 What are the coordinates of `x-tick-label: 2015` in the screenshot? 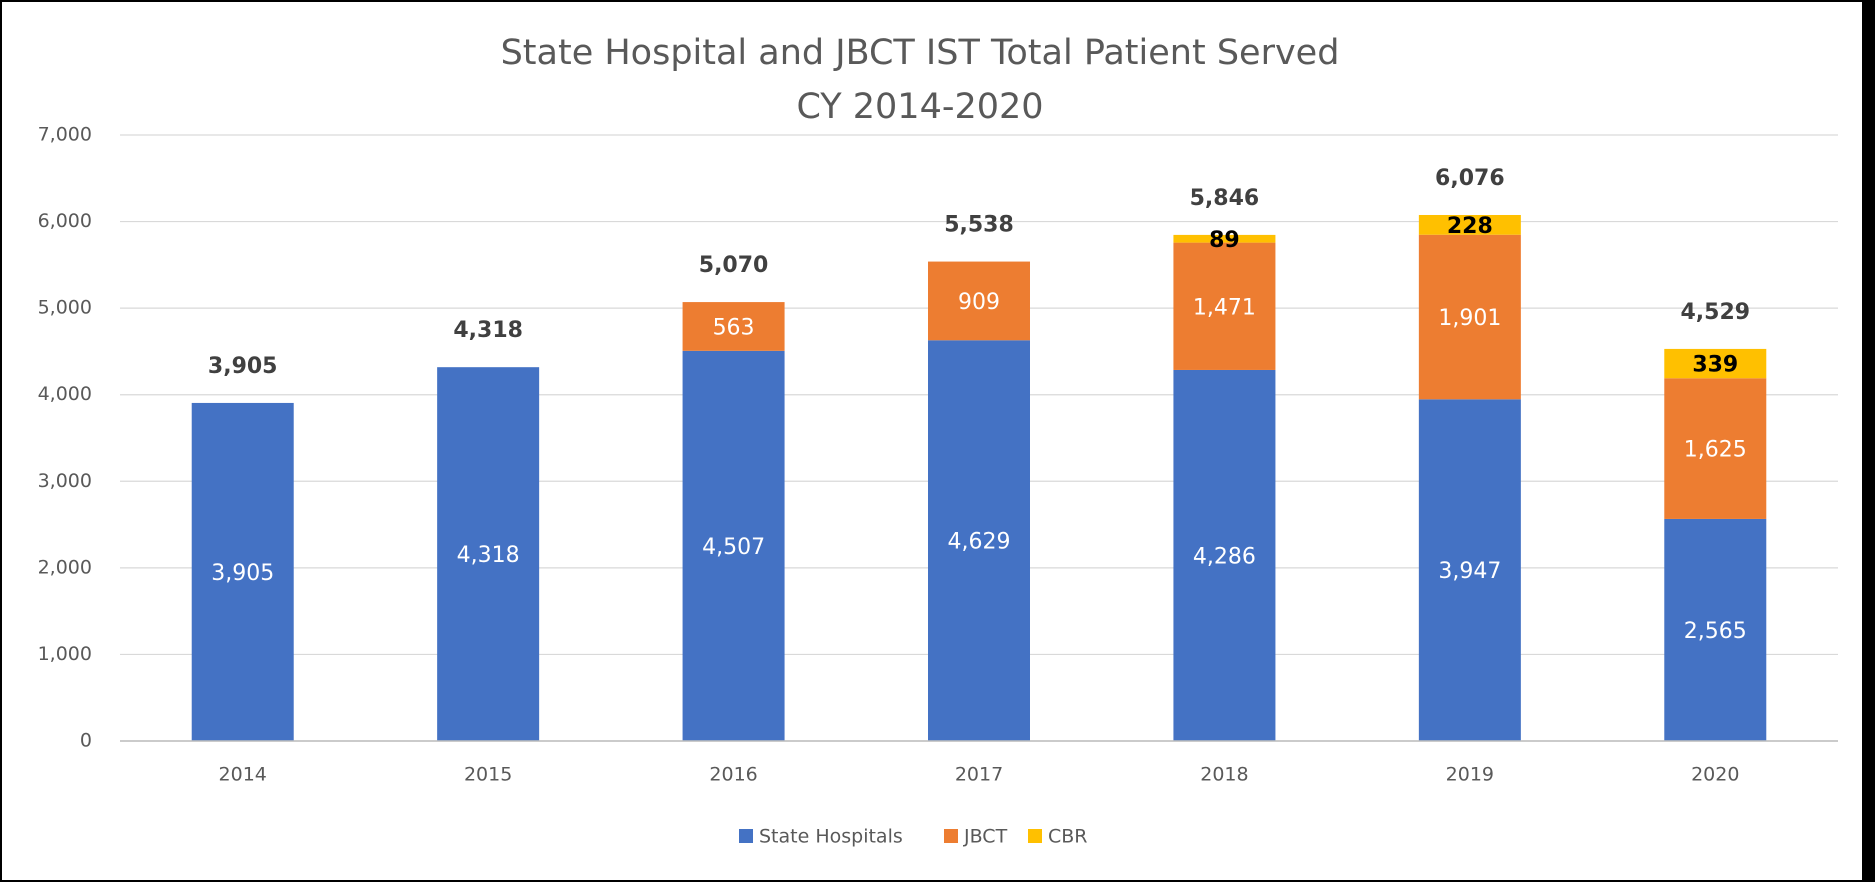 It's located at (488, 775).